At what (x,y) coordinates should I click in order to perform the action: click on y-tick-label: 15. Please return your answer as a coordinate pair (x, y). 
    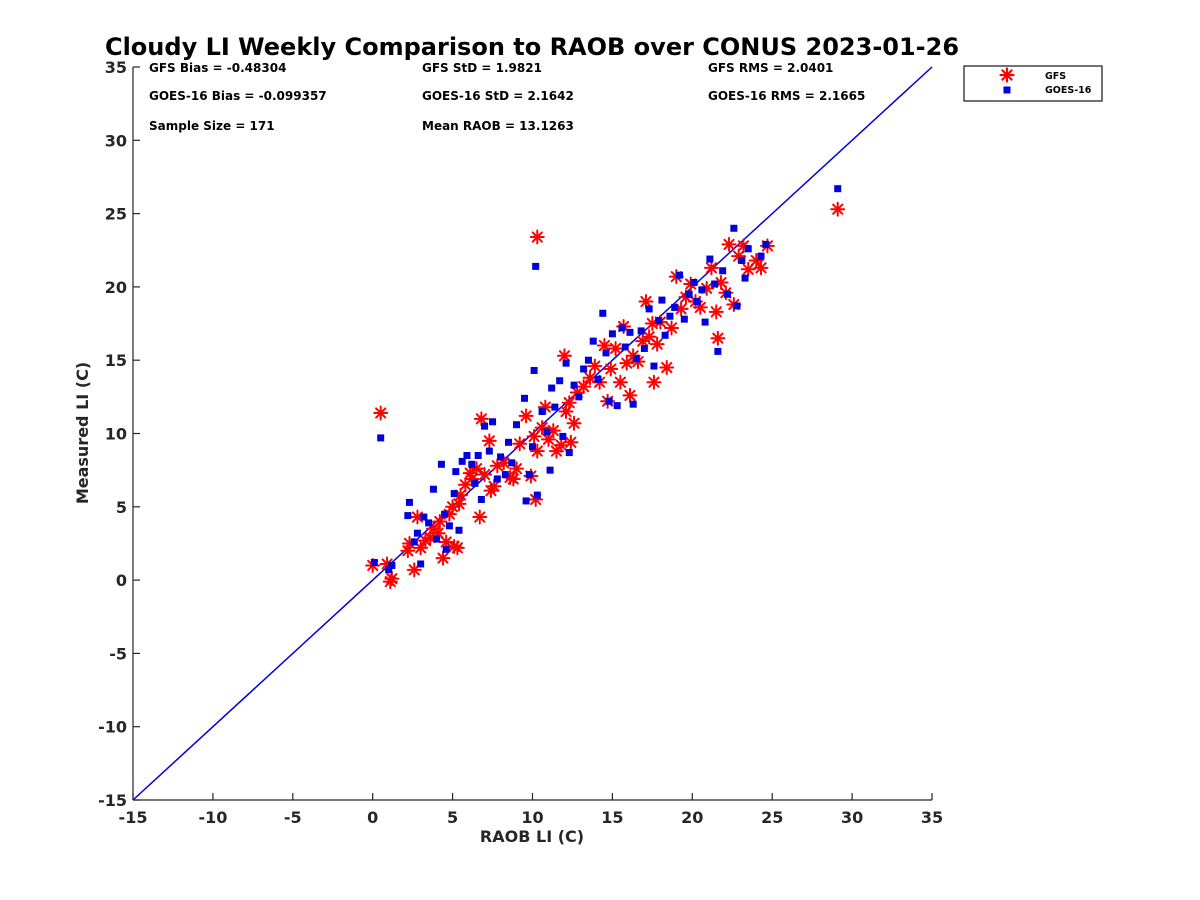
    Looking at the image, I should click on (116, 360).